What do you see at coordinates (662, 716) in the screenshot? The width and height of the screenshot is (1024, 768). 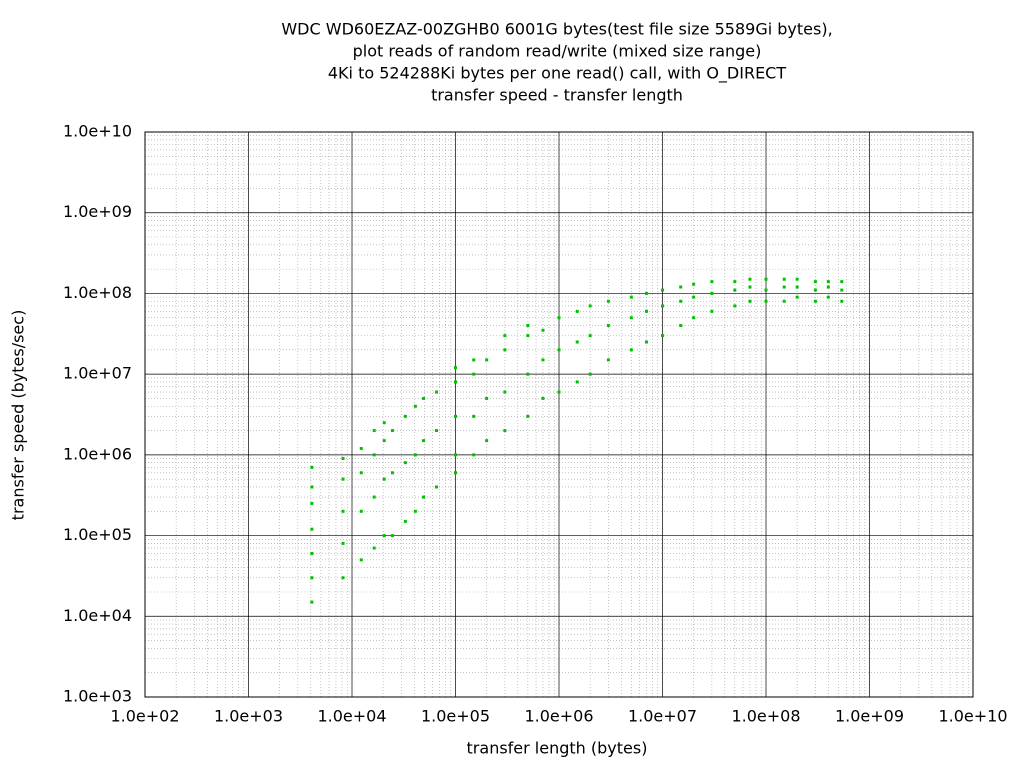 I see `x-tick-label: 1.0e+07` at bounding box center [662, 716].